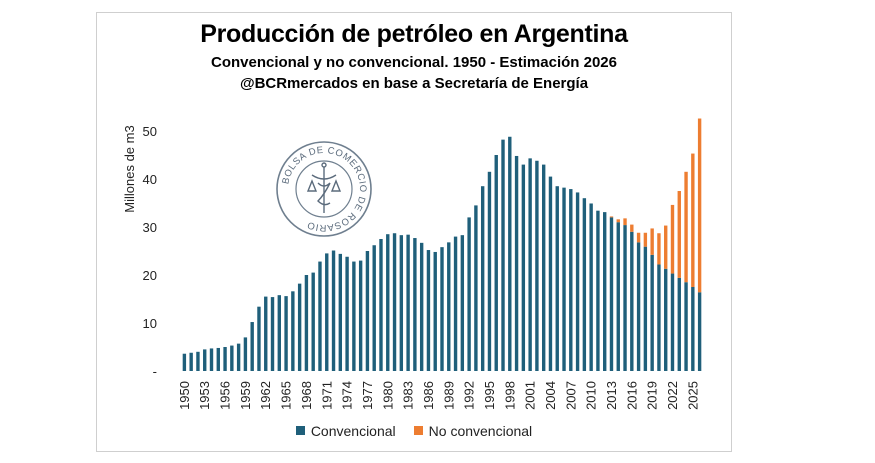 This screenshot has height=463, width=875. Describe the element at coordinates (591, 395) in the screenshot. I see `x-tick-label: 2010` at that location.